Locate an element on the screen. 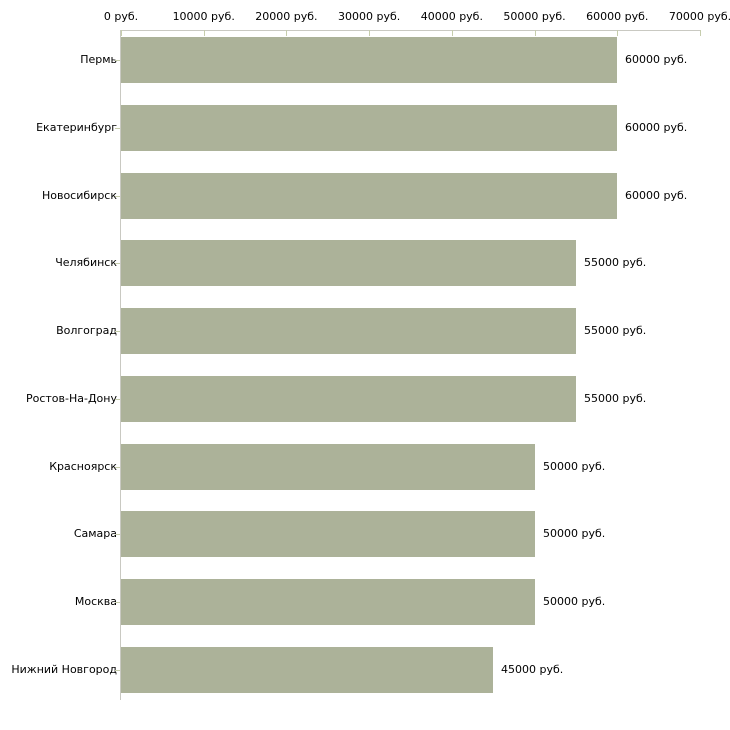  y-axis-line is located at coordinates (120, 365).